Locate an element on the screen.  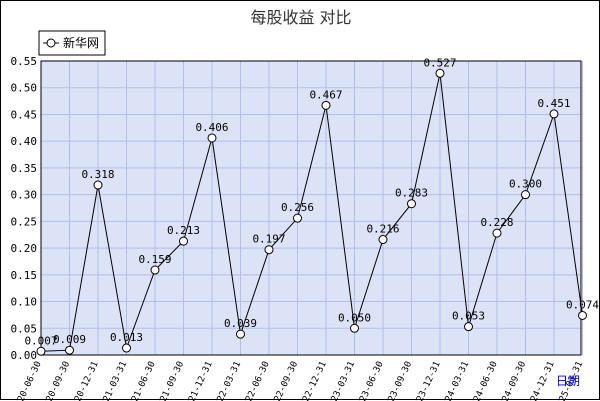
data-label: 0.216 is located at coordinates (382, 229).